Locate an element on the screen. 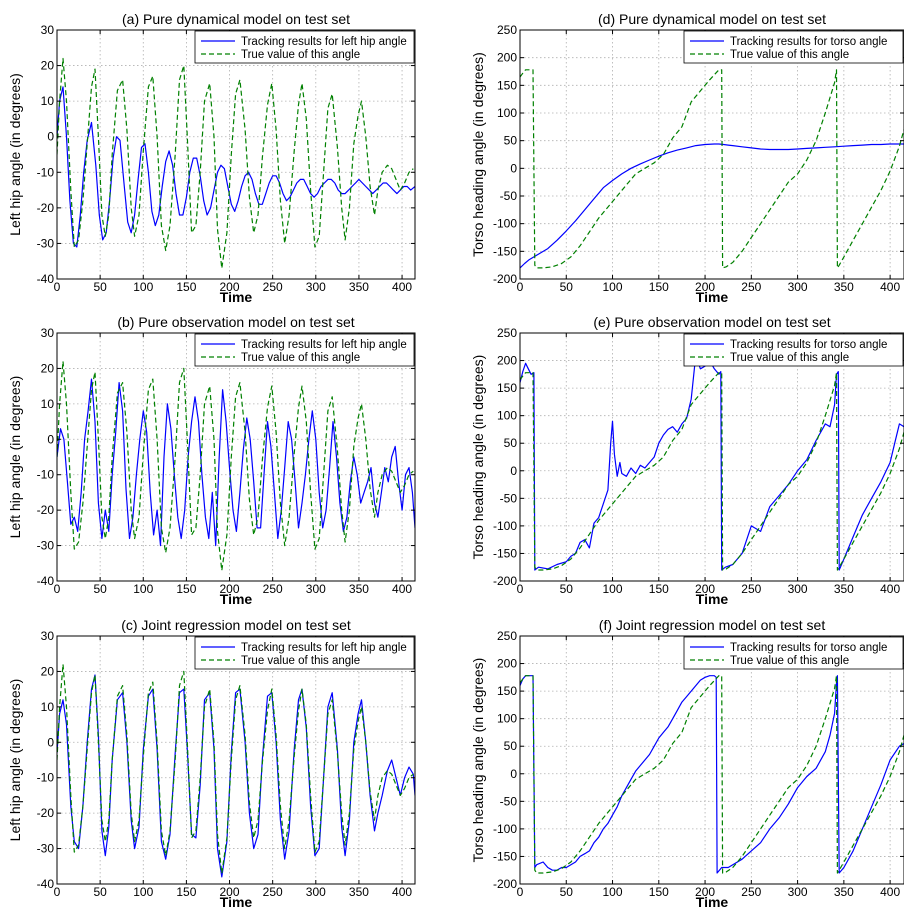  xtick-label-a-2: 100 is located at coordinates (143, 287).